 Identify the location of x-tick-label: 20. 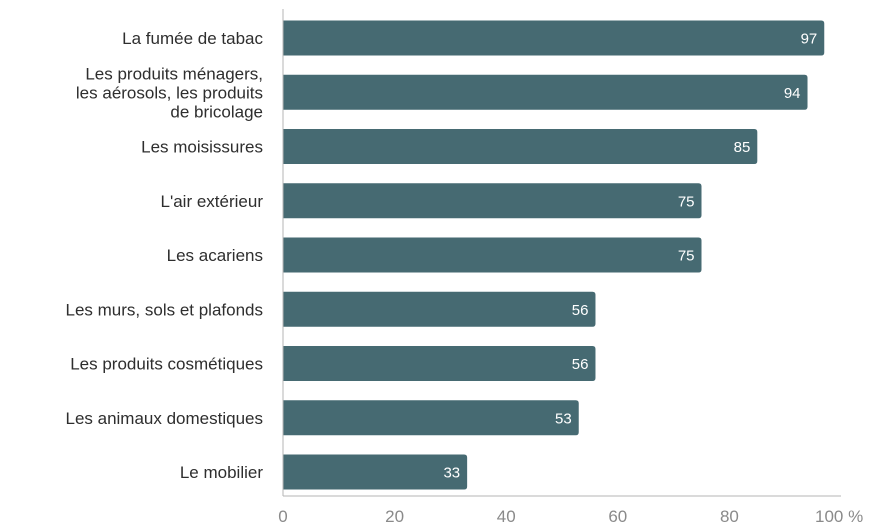
(394, 516).